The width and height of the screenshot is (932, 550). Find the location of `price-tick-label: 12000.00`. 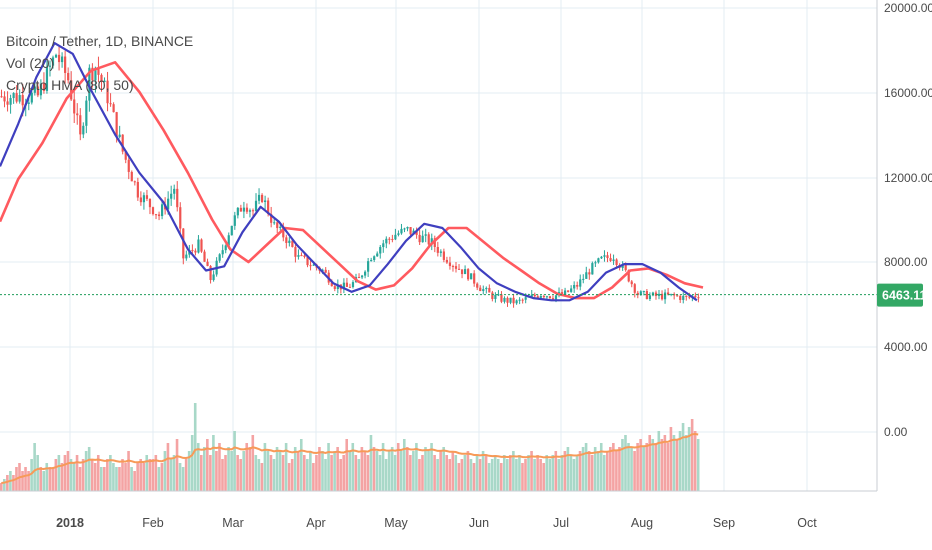

price-tick-label: 12000.00 is located at coordinates (908, 178).